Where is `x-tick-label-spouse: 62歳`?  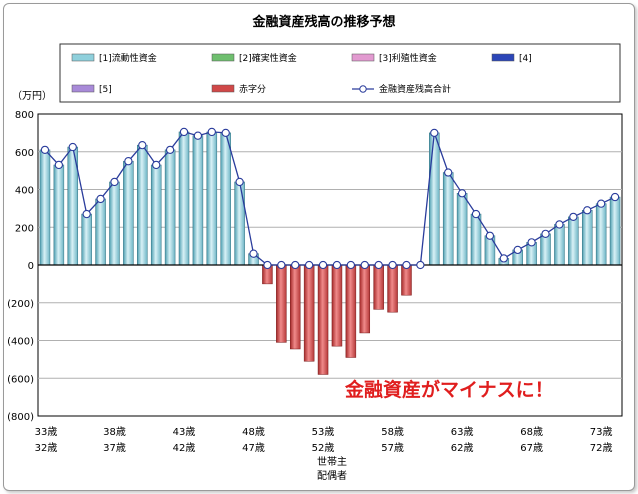 x-tick-label-spouse: 62歳 is located at coordinates (462, 448).